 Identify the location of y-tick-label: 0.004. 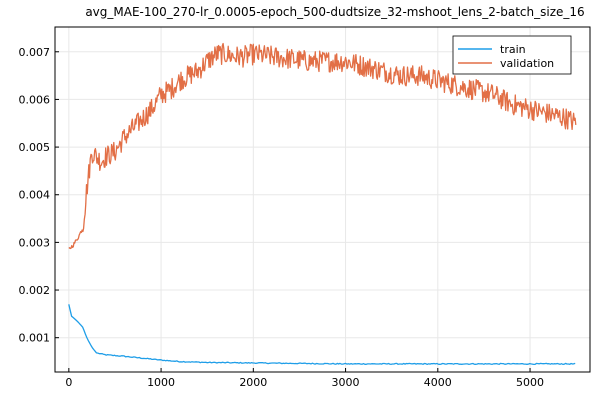
(35, 195).